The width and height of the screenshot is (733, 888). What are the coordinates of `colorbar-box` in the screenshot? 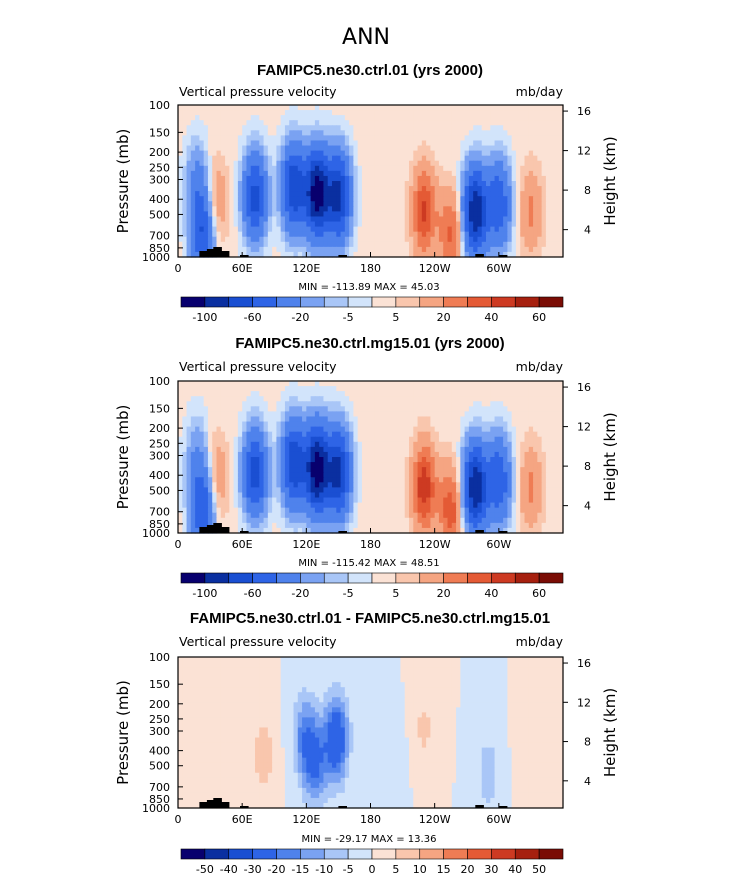 It's located at (240, 302).